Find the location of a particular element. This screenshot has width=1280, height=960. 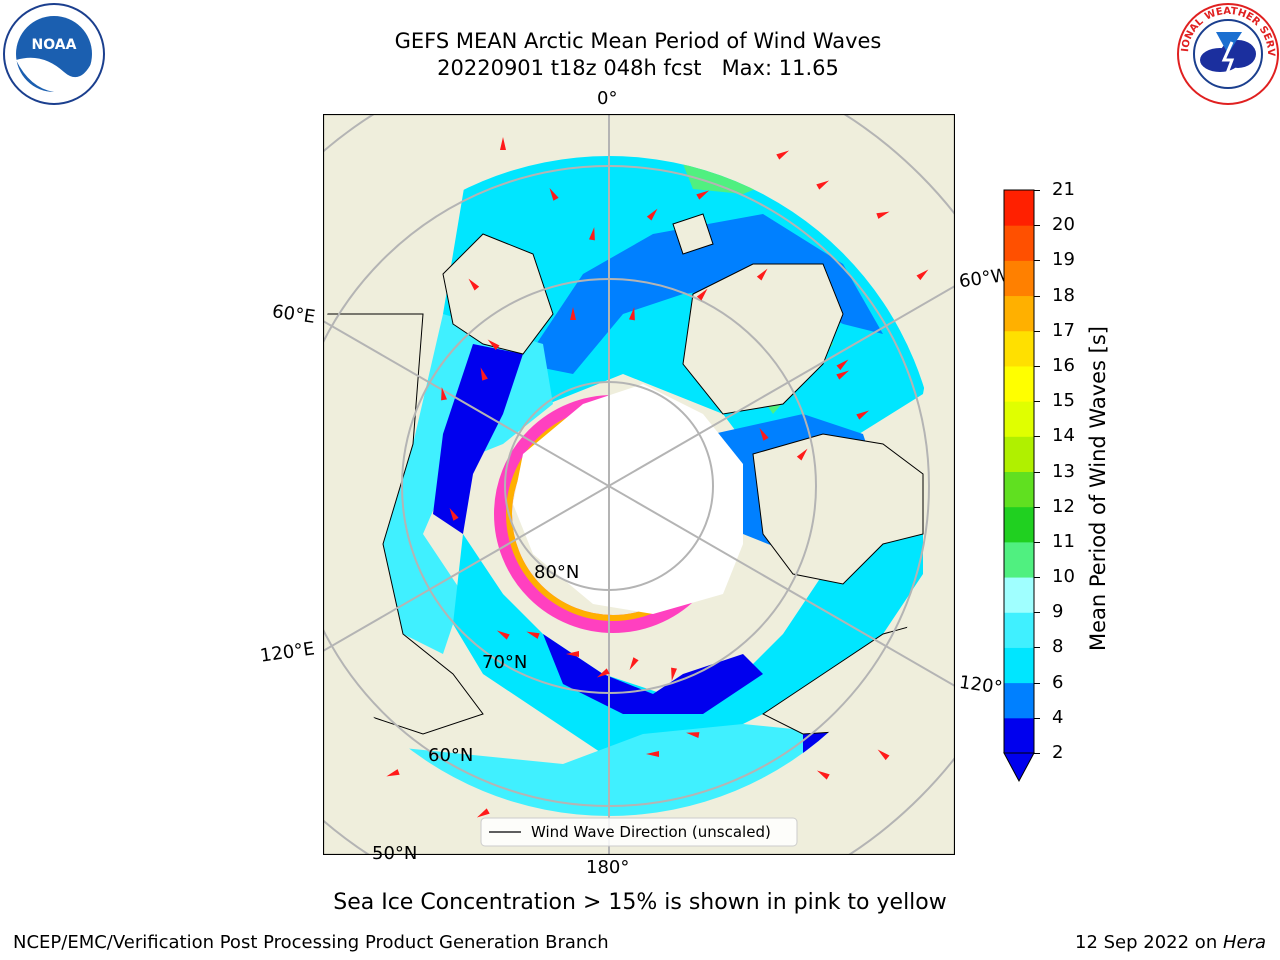

noaa-logo-text: NOAA is located at coordinates (54, 45).